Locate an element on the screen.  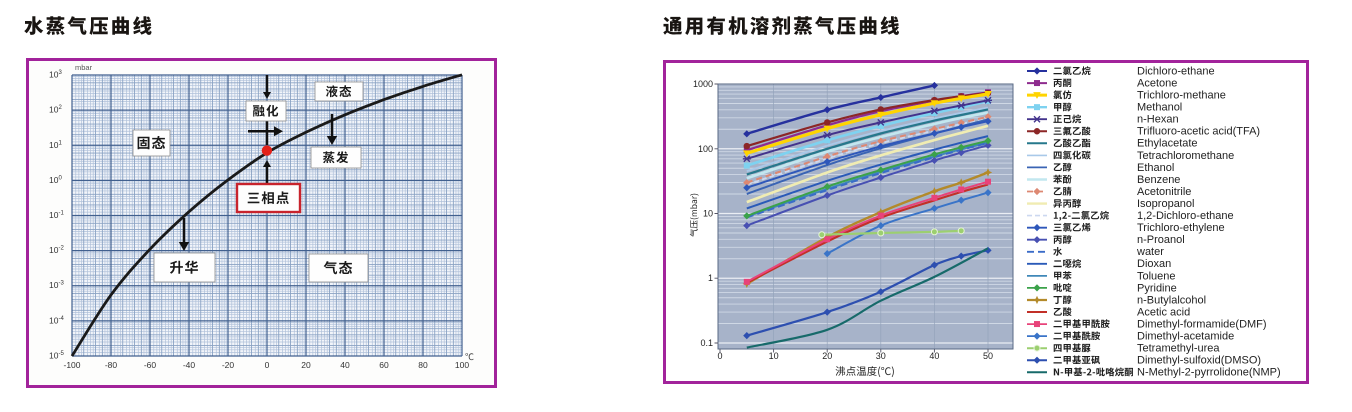
svg-text: -100 is located at coordinates (71, 365).